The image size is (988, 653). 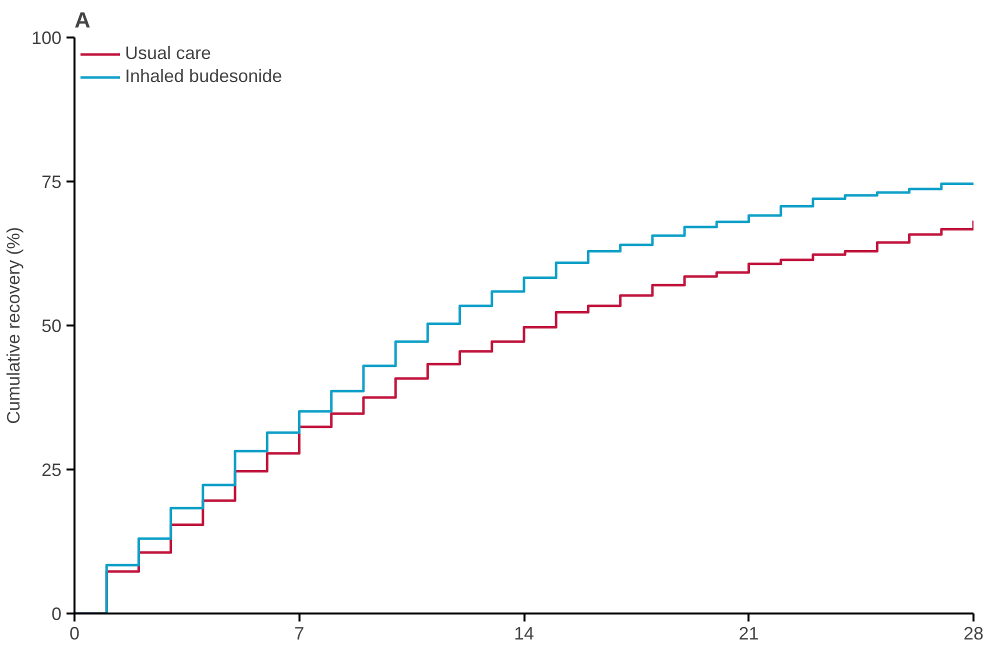 What do you see at coordinates (748, 634) in the screenshot?
I see `x-tick-label: 21` at bounding box center [748, 634].